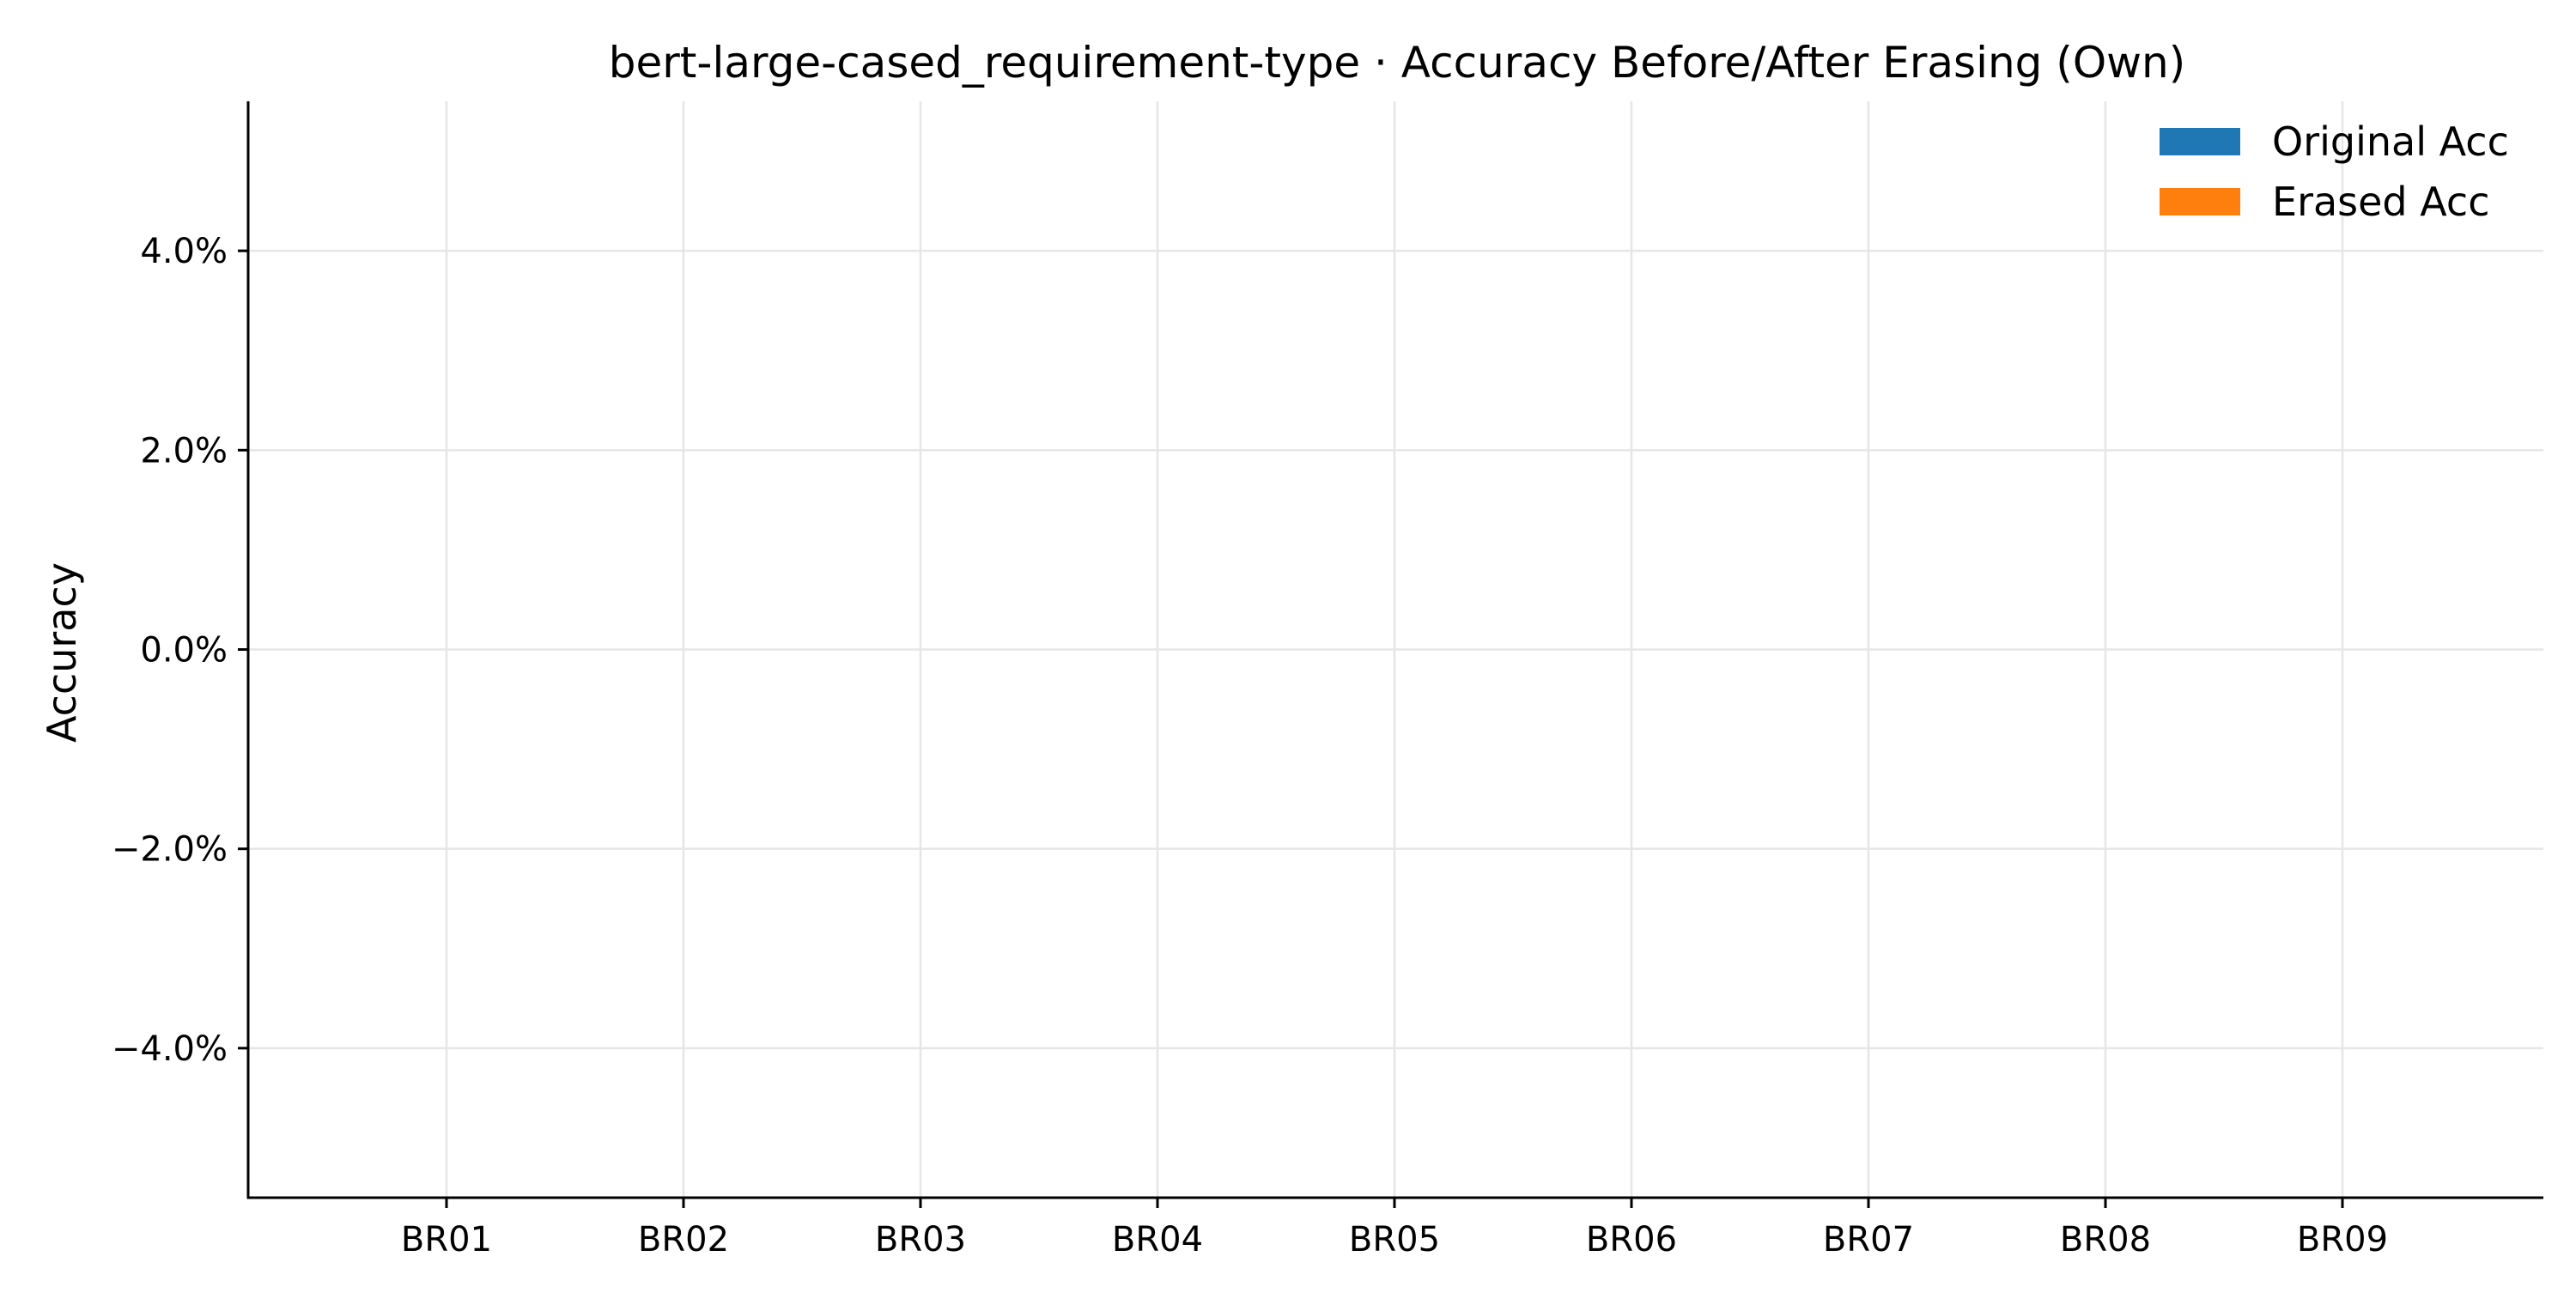 The height and width of the screenshot is (1305, 2576). I want to click on x-tick-label: BR08, so click(2105, 1239).